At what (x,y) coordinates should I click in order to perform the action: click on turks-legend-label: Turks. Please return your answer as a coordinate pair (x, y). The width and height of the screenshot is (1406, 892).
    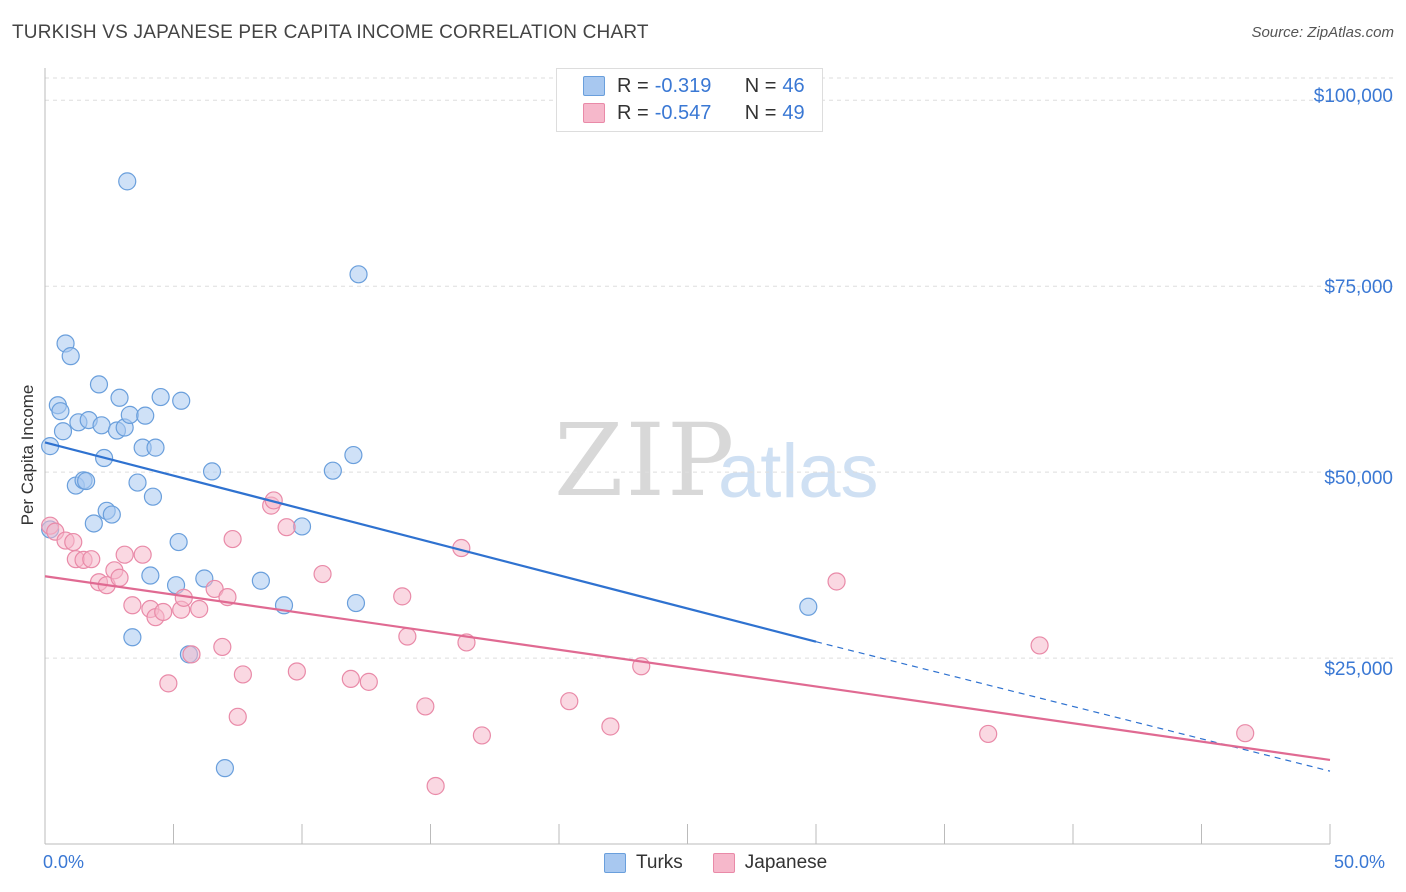
    Looking at the image, I should click on (659, 862).